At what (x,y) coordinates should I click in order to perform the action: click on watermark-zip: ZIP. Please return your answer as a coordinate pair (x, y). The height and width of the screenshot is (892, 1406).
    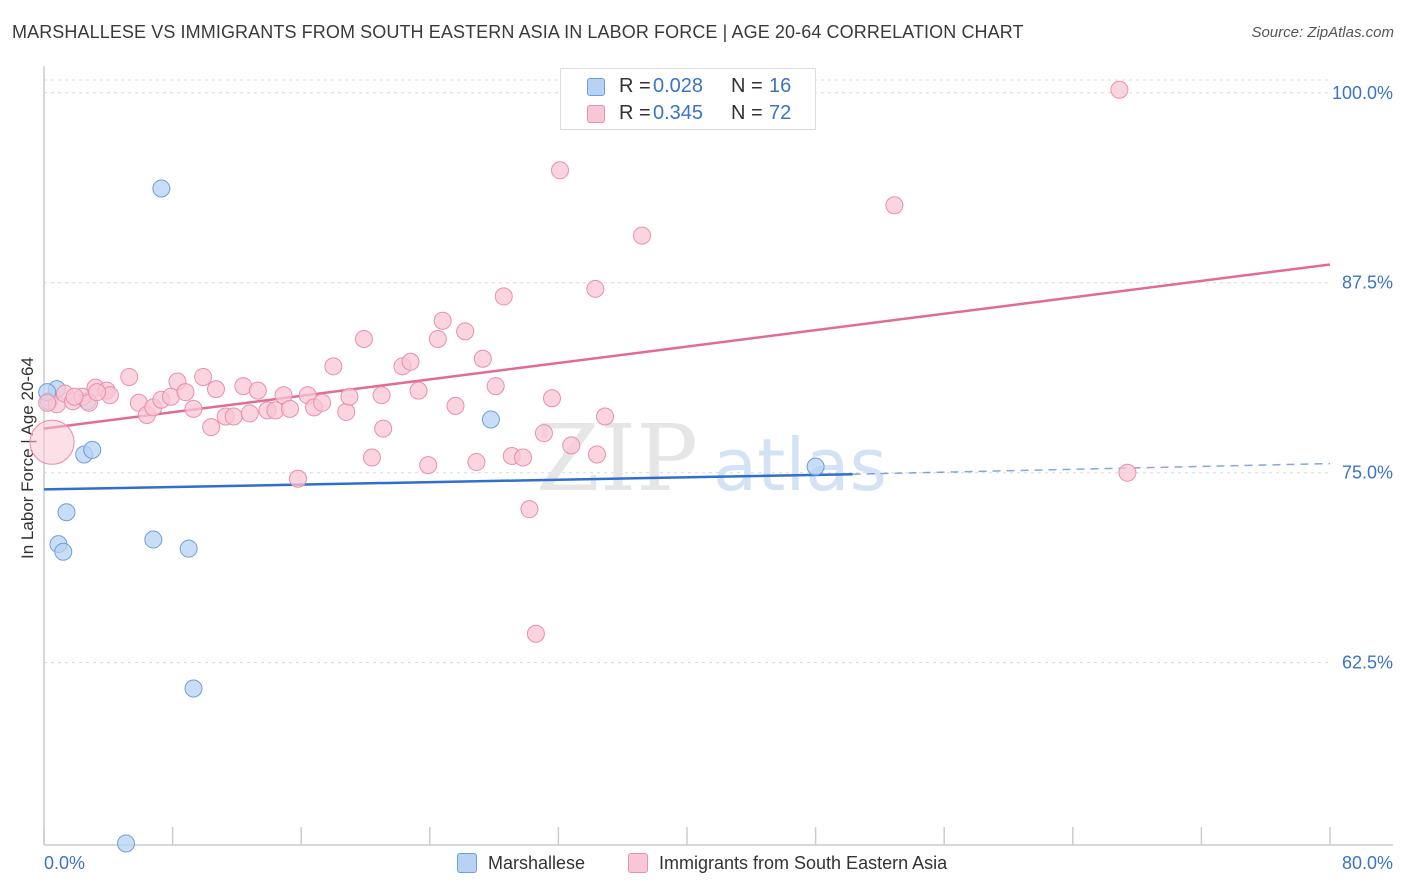
    Looking at the image, I should click on (617, 458).